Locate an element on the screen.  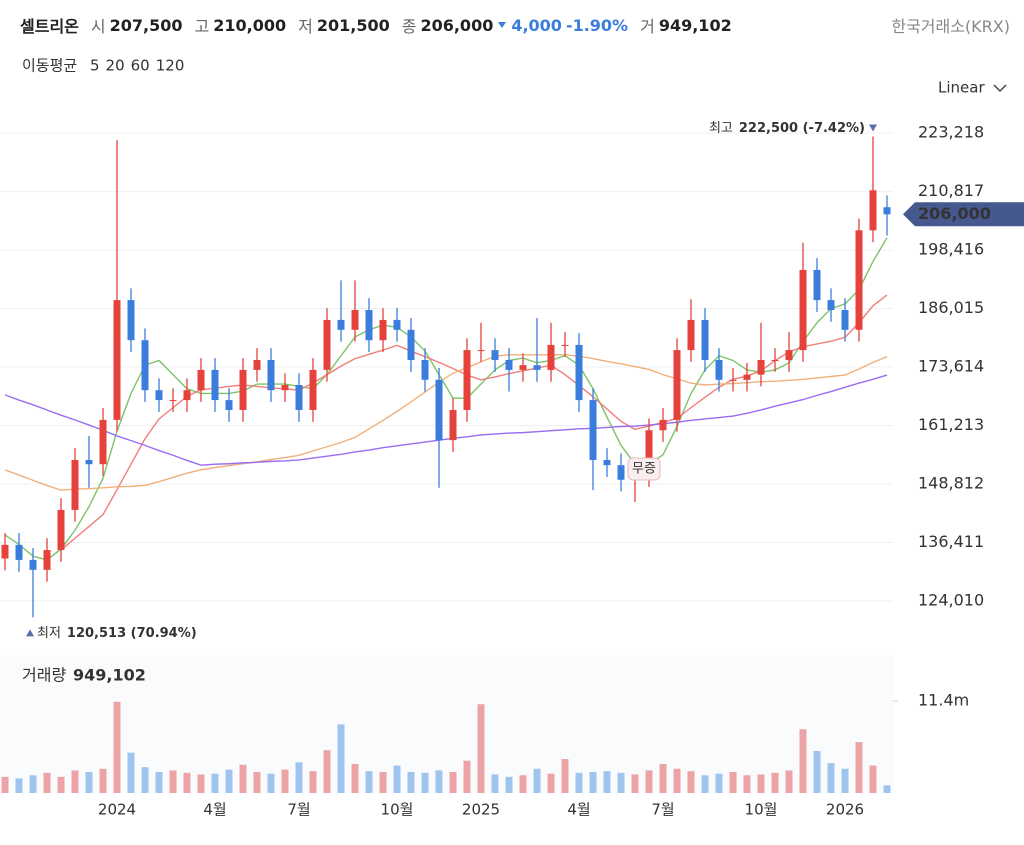
volume-panel is located at coordinates (446, 724).